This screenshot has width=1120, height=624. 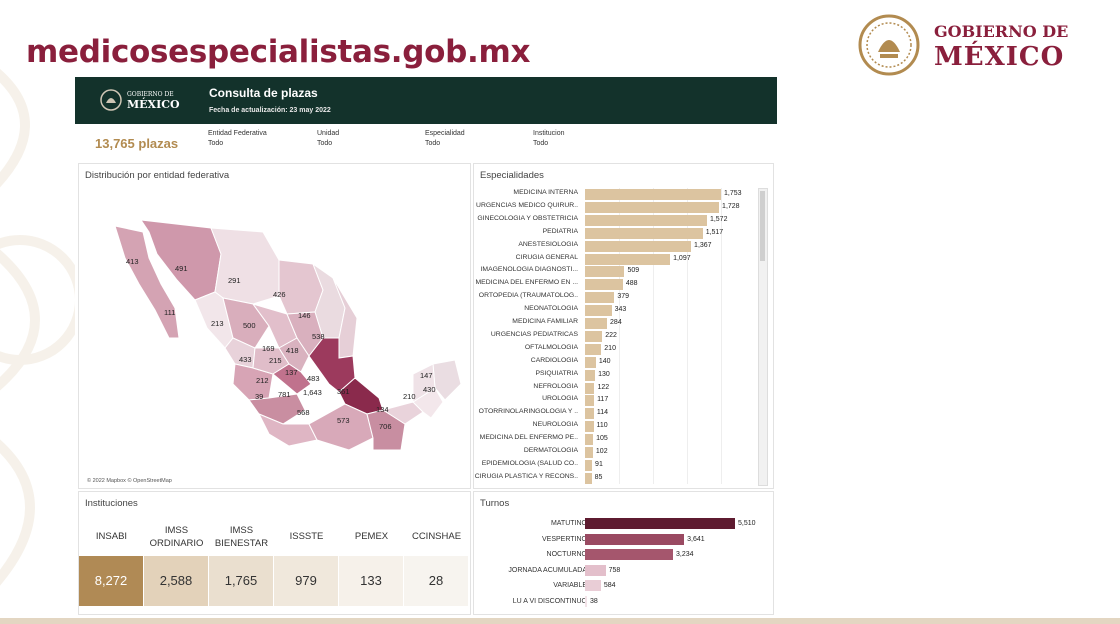 I want to click on specialty-value: 1,572, so click(x=718, y=219).